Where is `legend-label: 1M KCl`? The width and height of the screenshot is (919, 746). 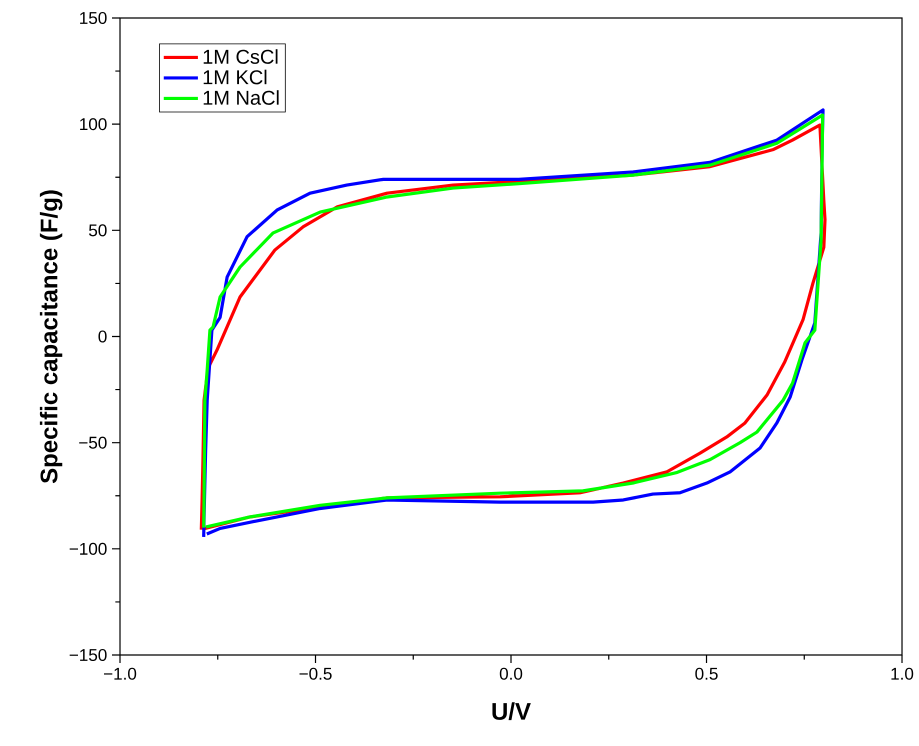 legend-label: 1M KCl is located at coordinates (235, 77).